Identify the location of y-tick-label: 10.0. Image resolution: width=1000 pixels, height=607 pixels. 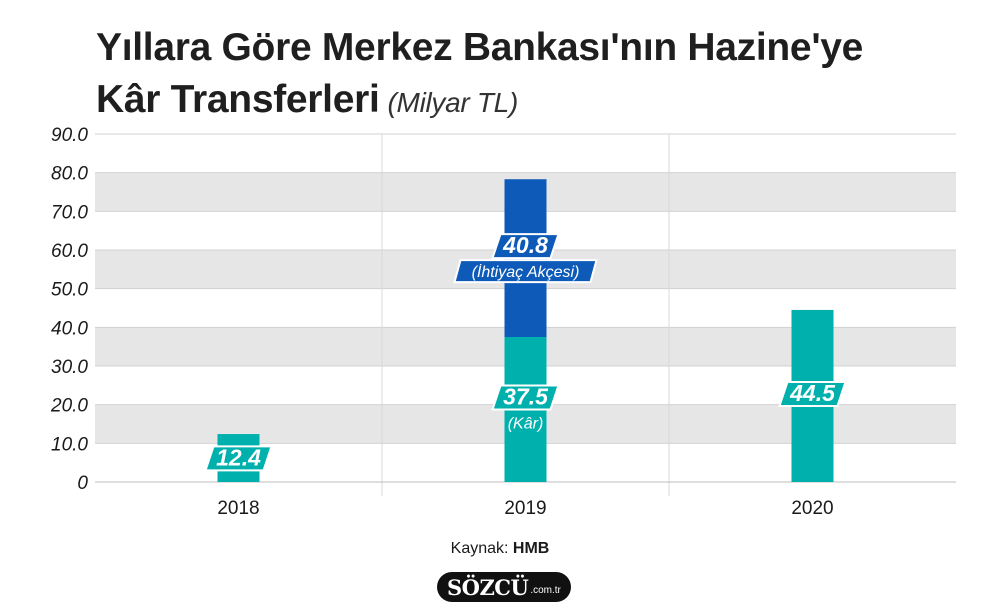
(69, 444).